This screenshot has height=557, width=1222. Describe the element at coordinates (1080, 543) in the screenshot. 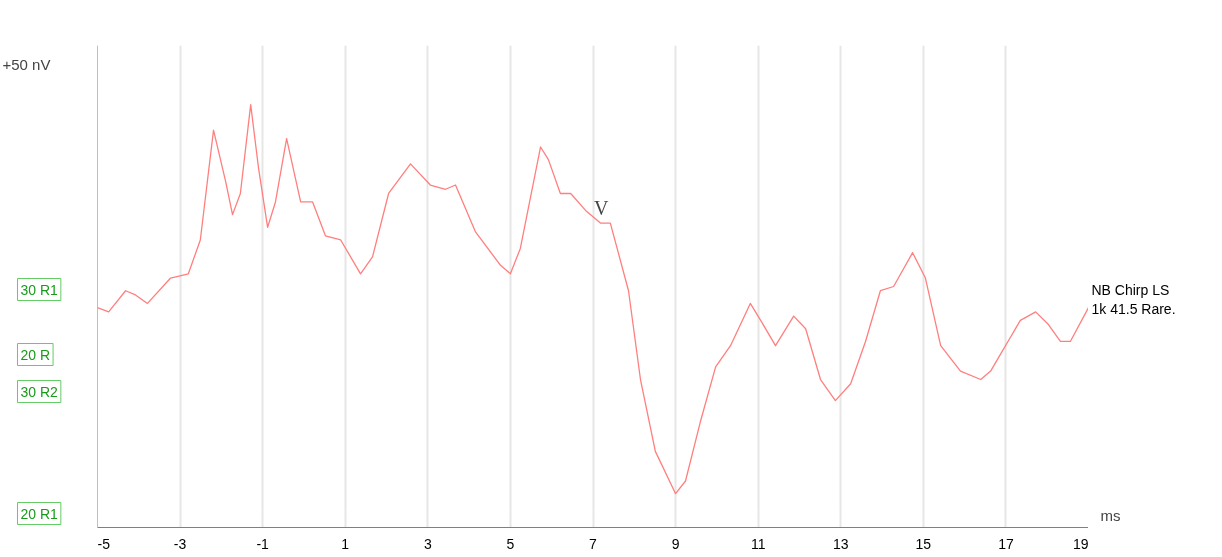

I see `x-tick-label: 19` at that location.